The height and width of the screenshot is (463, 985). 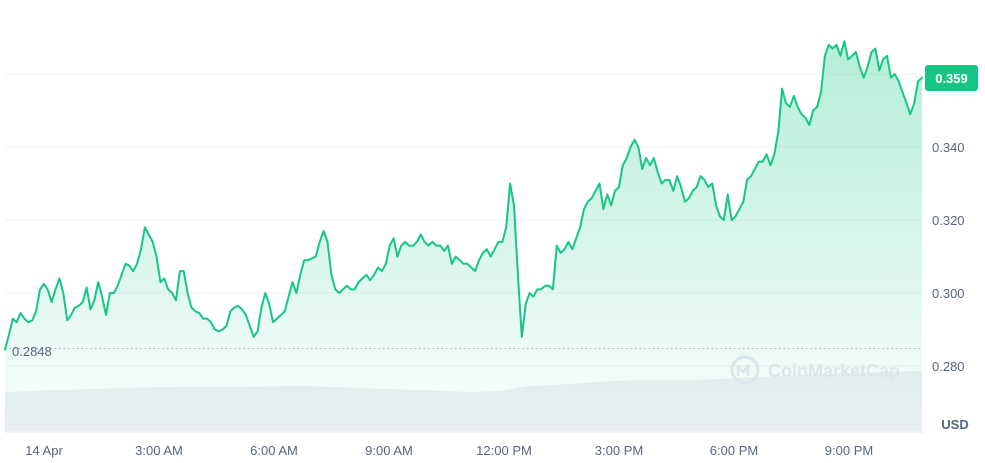 What do you see at coordinates (44, 450) in the screenshot?
I see `x-tick-label: 14 Apr` at bounding box center [44, 450].